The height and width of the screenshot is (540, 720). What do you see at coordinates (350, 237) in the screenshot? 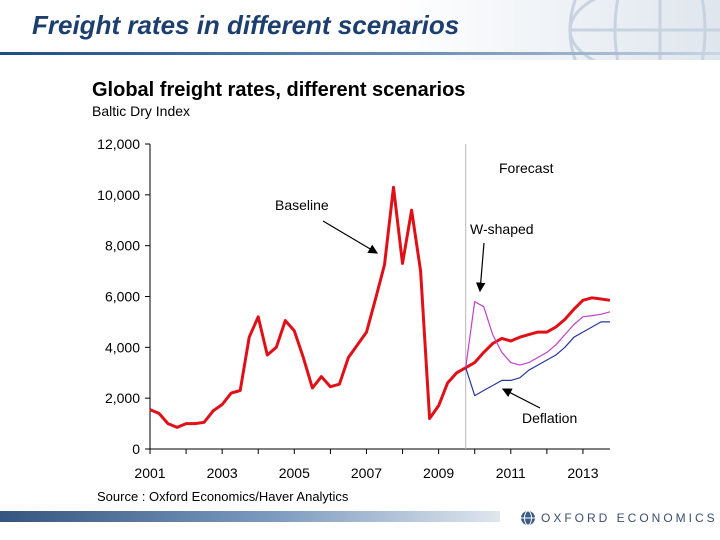
I see `arrow-baseline` at bounding box center [350, 237].